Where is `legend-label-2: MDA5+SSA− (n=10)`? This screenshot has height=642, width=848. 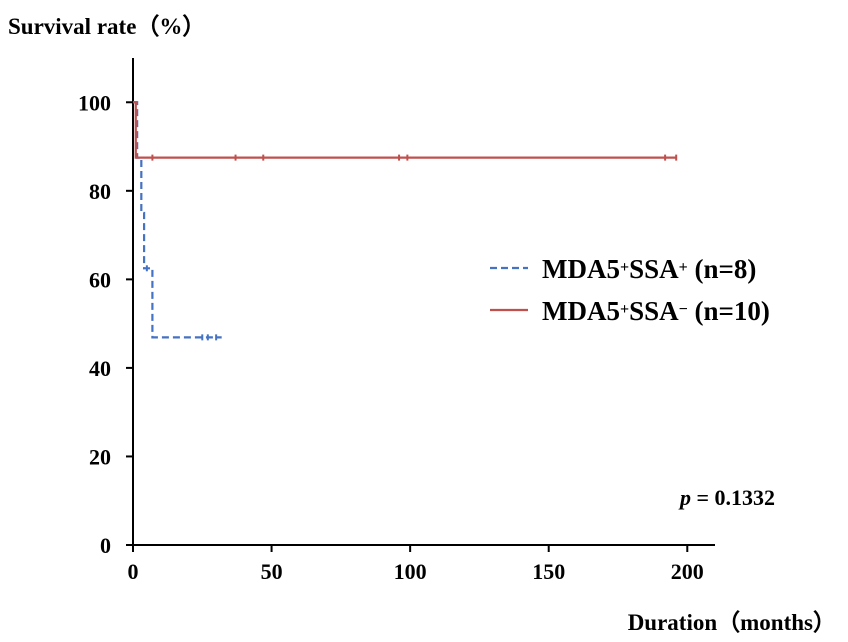 legend-label-2: MDA5+SSA− (n=10) is located at coordinates (656, 311).